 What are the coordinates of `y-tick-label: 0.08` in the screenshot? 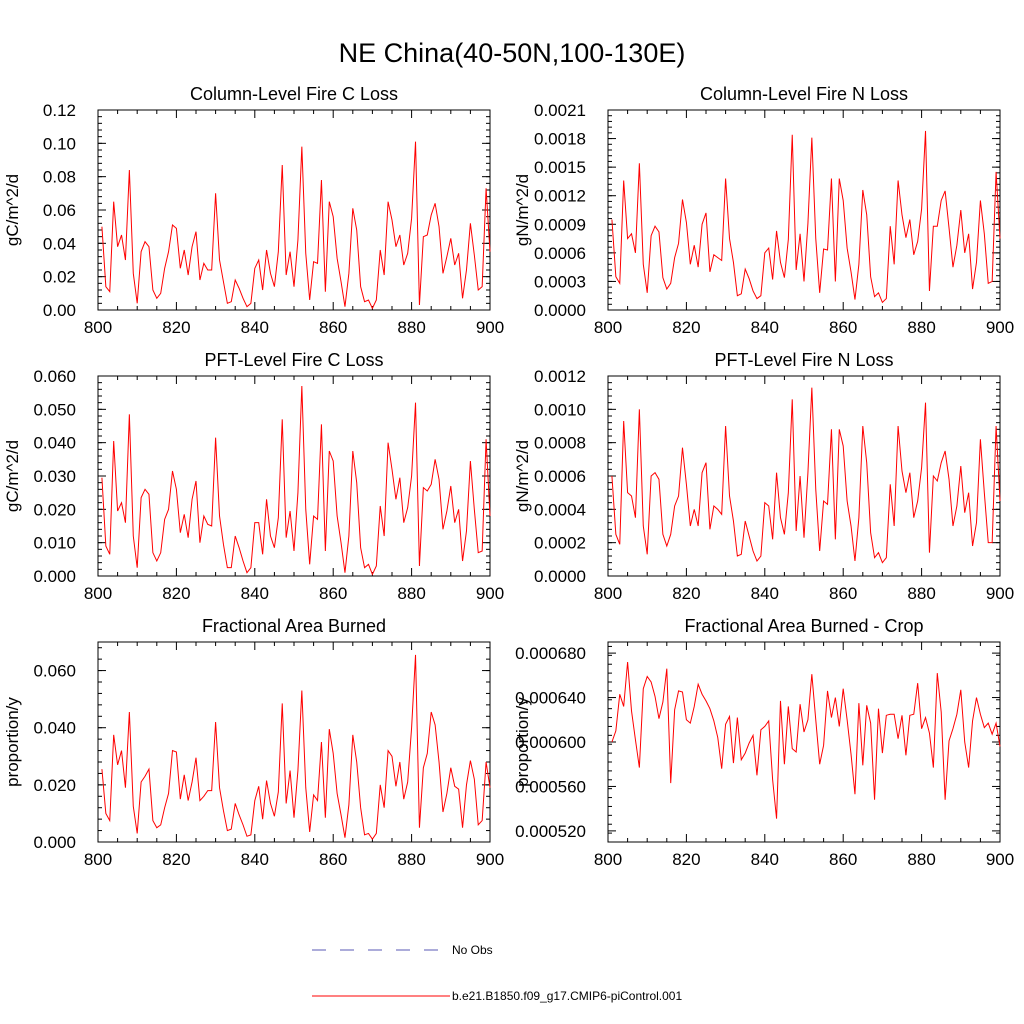 It's located at (59, 177).